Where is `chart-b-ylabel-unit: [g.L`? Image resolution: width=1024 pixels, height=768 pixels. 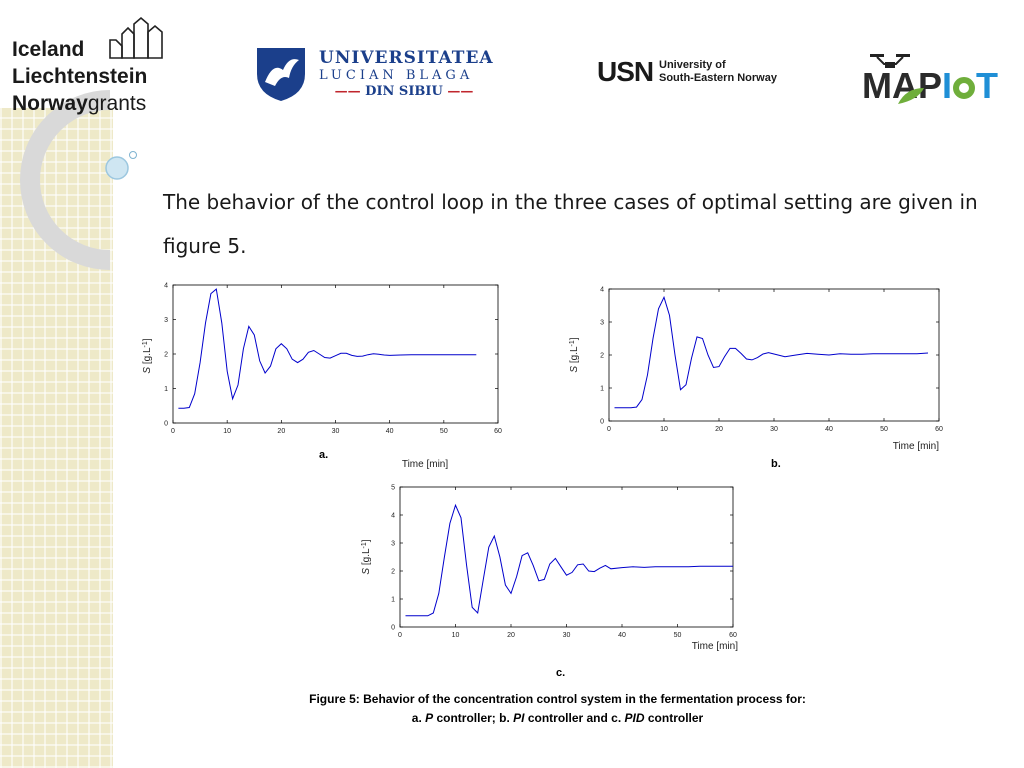 chart-b-ylabel-unit: [g.L is located at coordinates (574, 356).